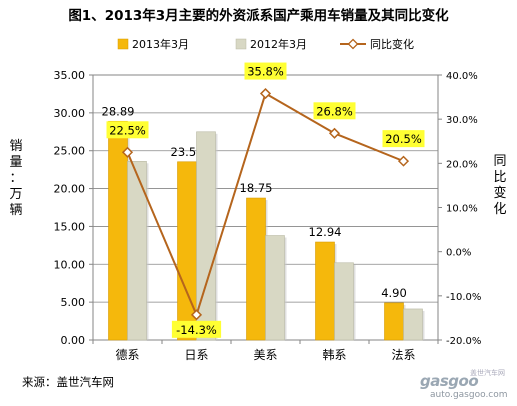  What do you see at coordinates (15, 178) in the screenshot?
I see `y-axis-title: 销量：万辆` at bounding box center [15, 178].